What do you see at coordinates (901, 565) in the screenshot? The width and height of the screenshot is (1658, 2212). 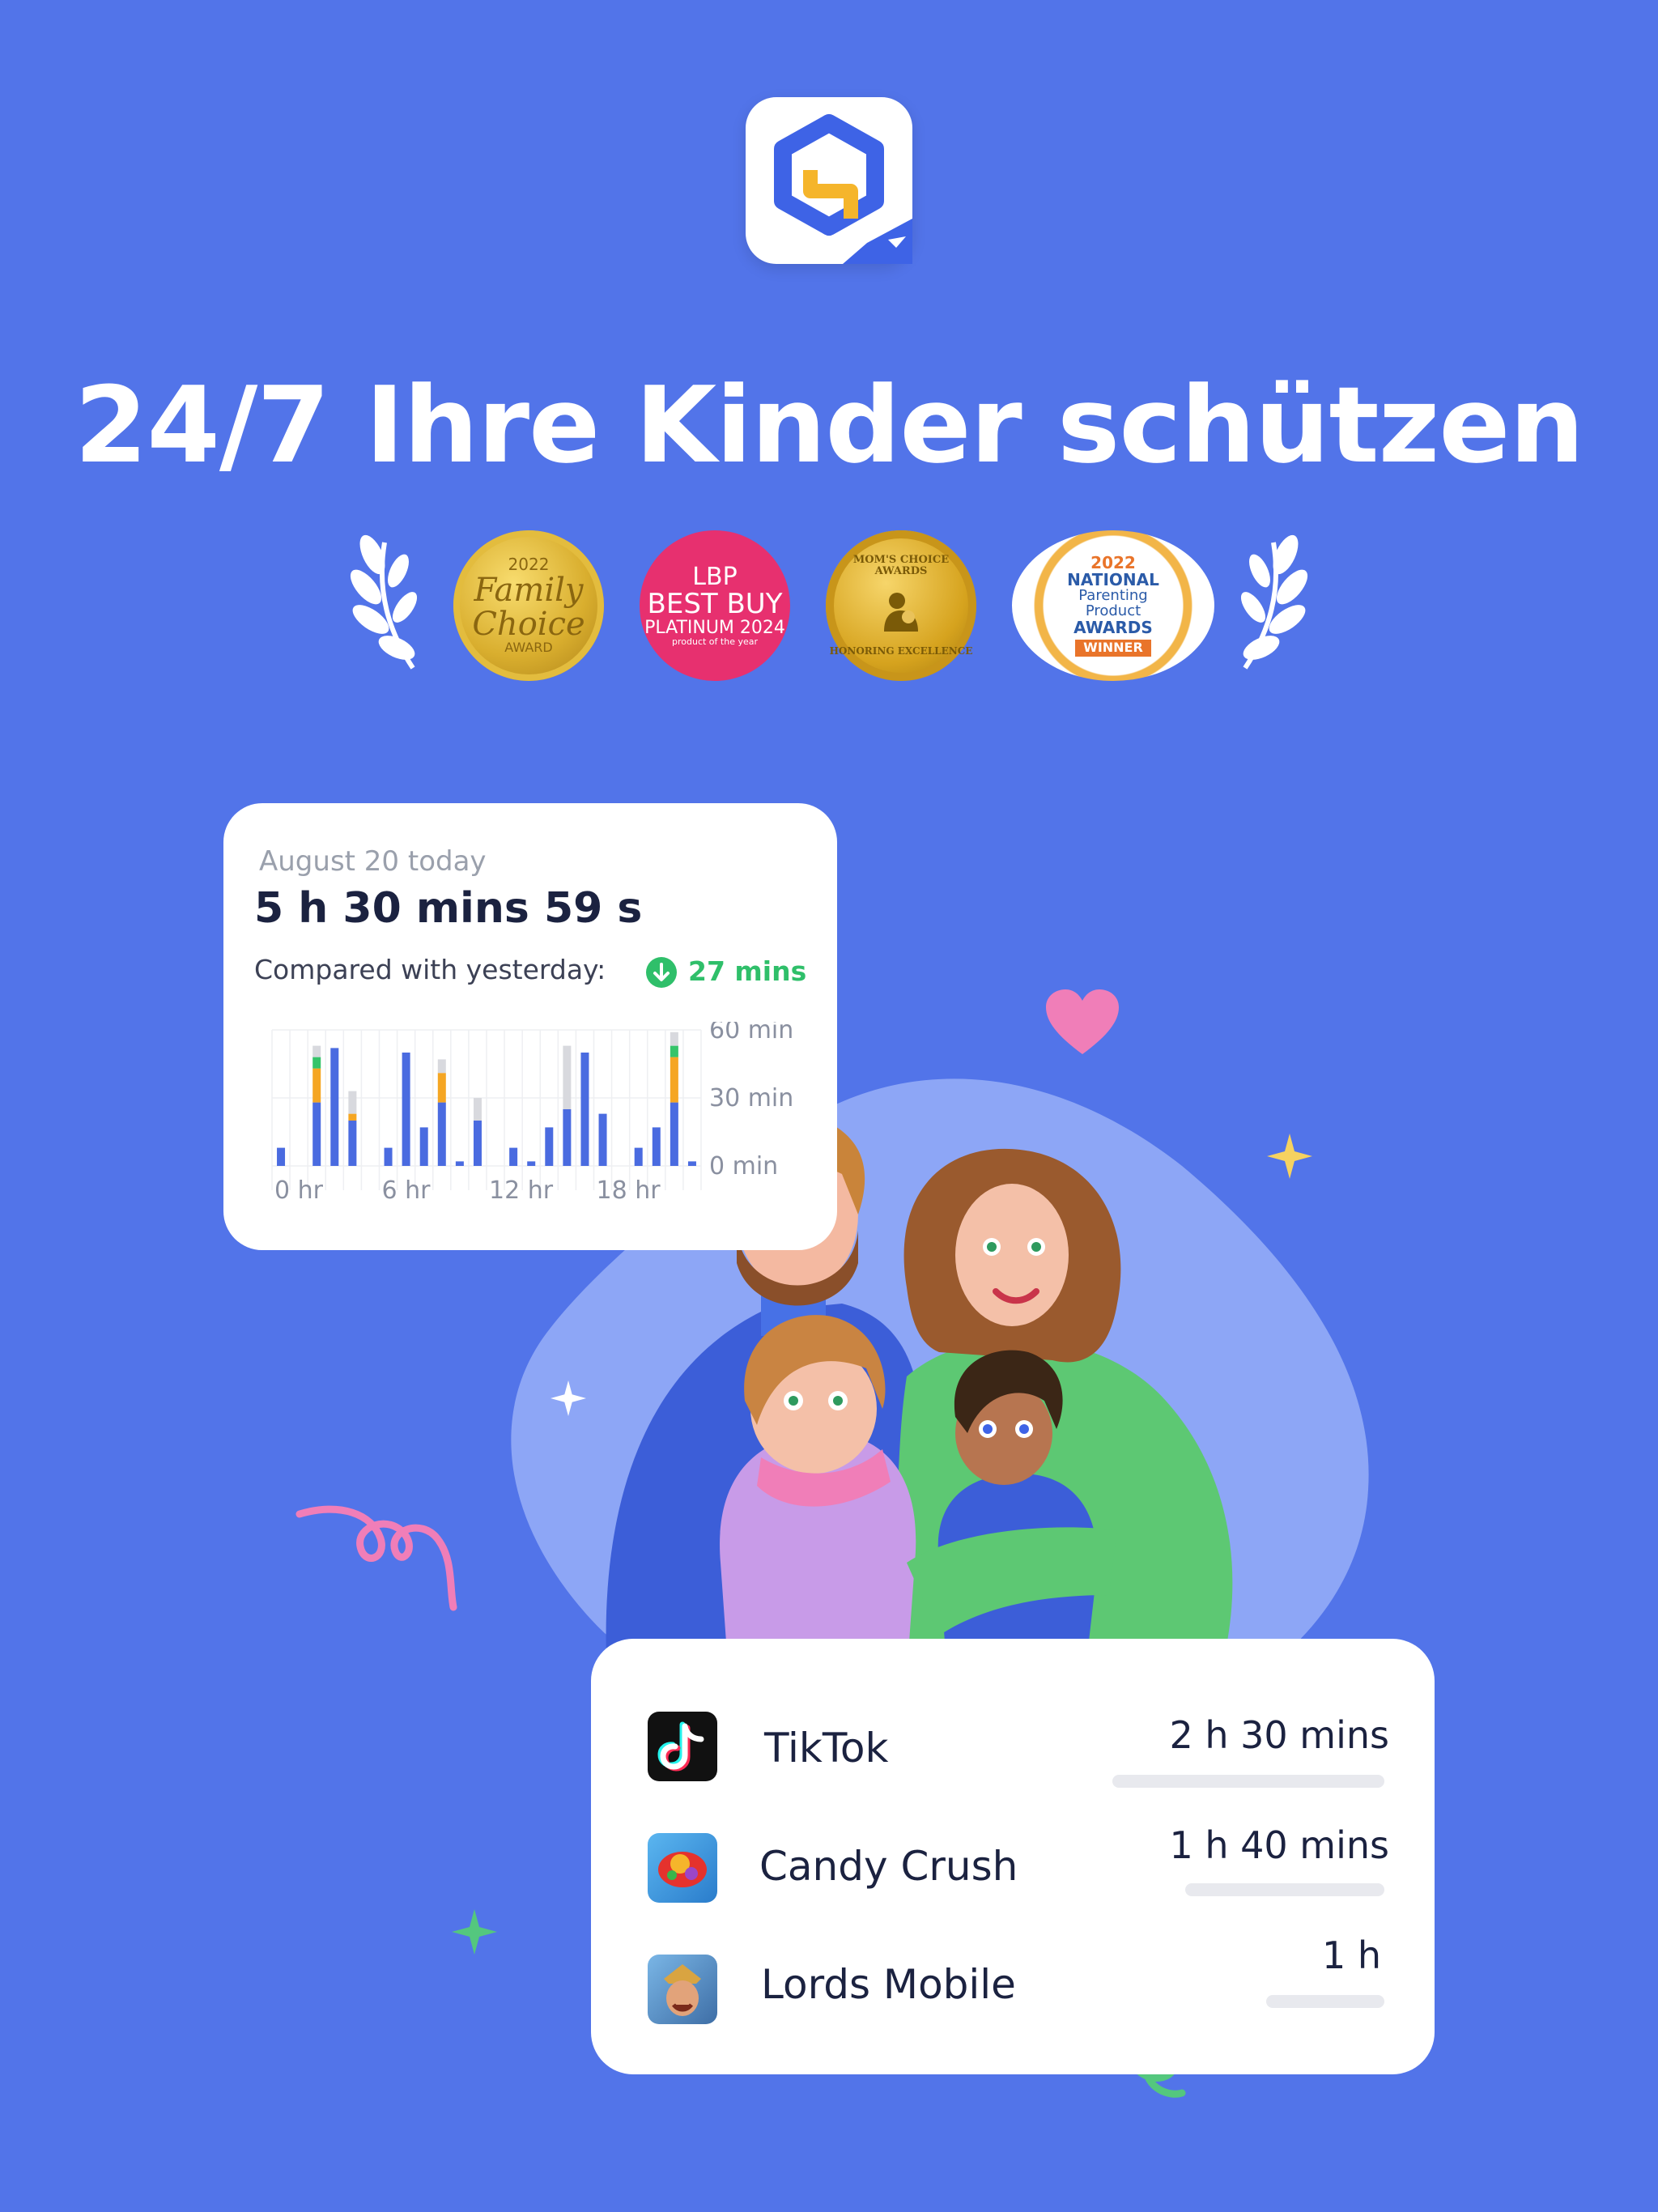 I see `award-line: MOM'S CHOICE AWARDS` at bounding box center [901, 565].